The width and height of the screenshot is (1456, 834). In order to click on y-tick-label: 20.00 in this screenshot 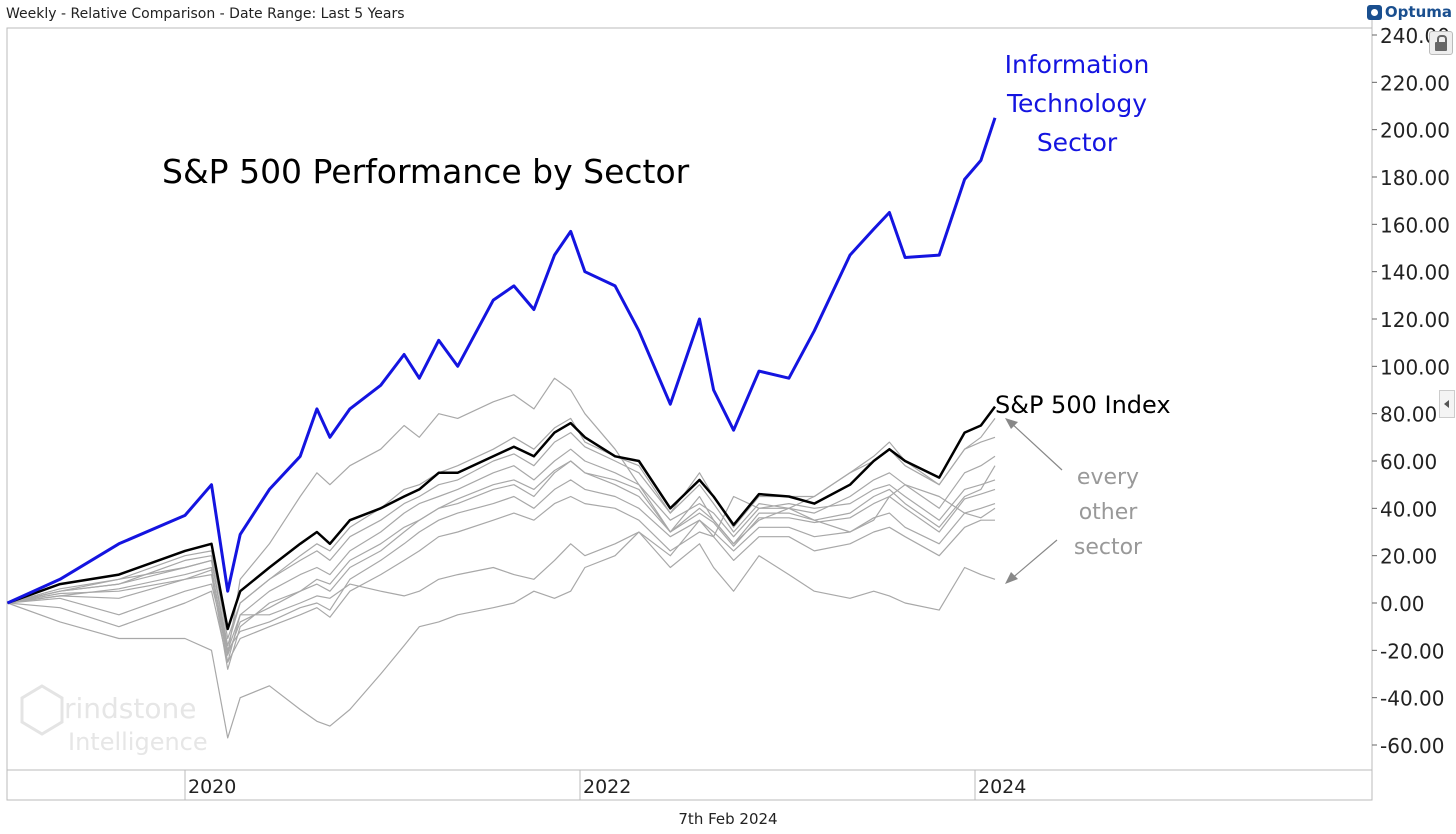, I will do `click(1408, 557)`.